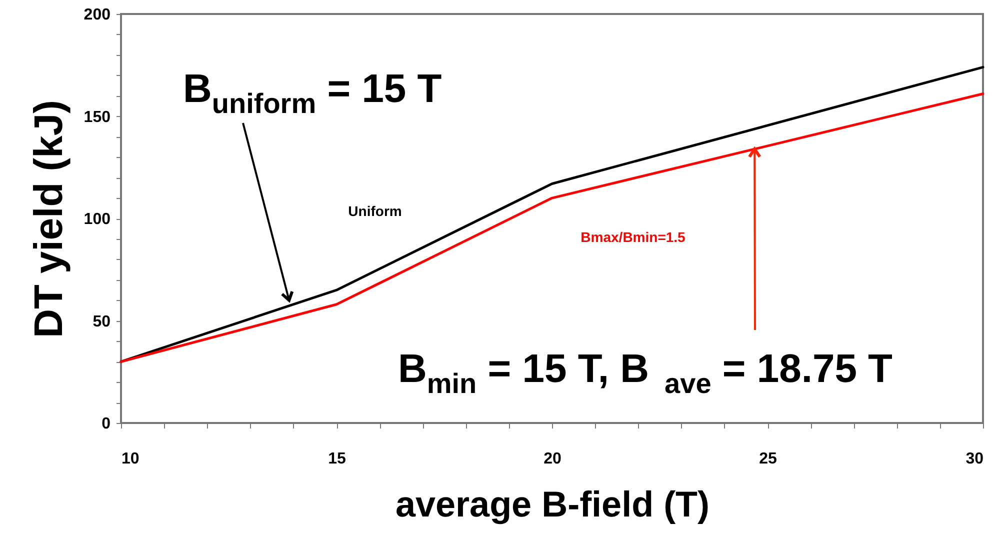 This screenshot has height=537, width=996. I want to click on y-tick-label: 0, so click(106, 424).